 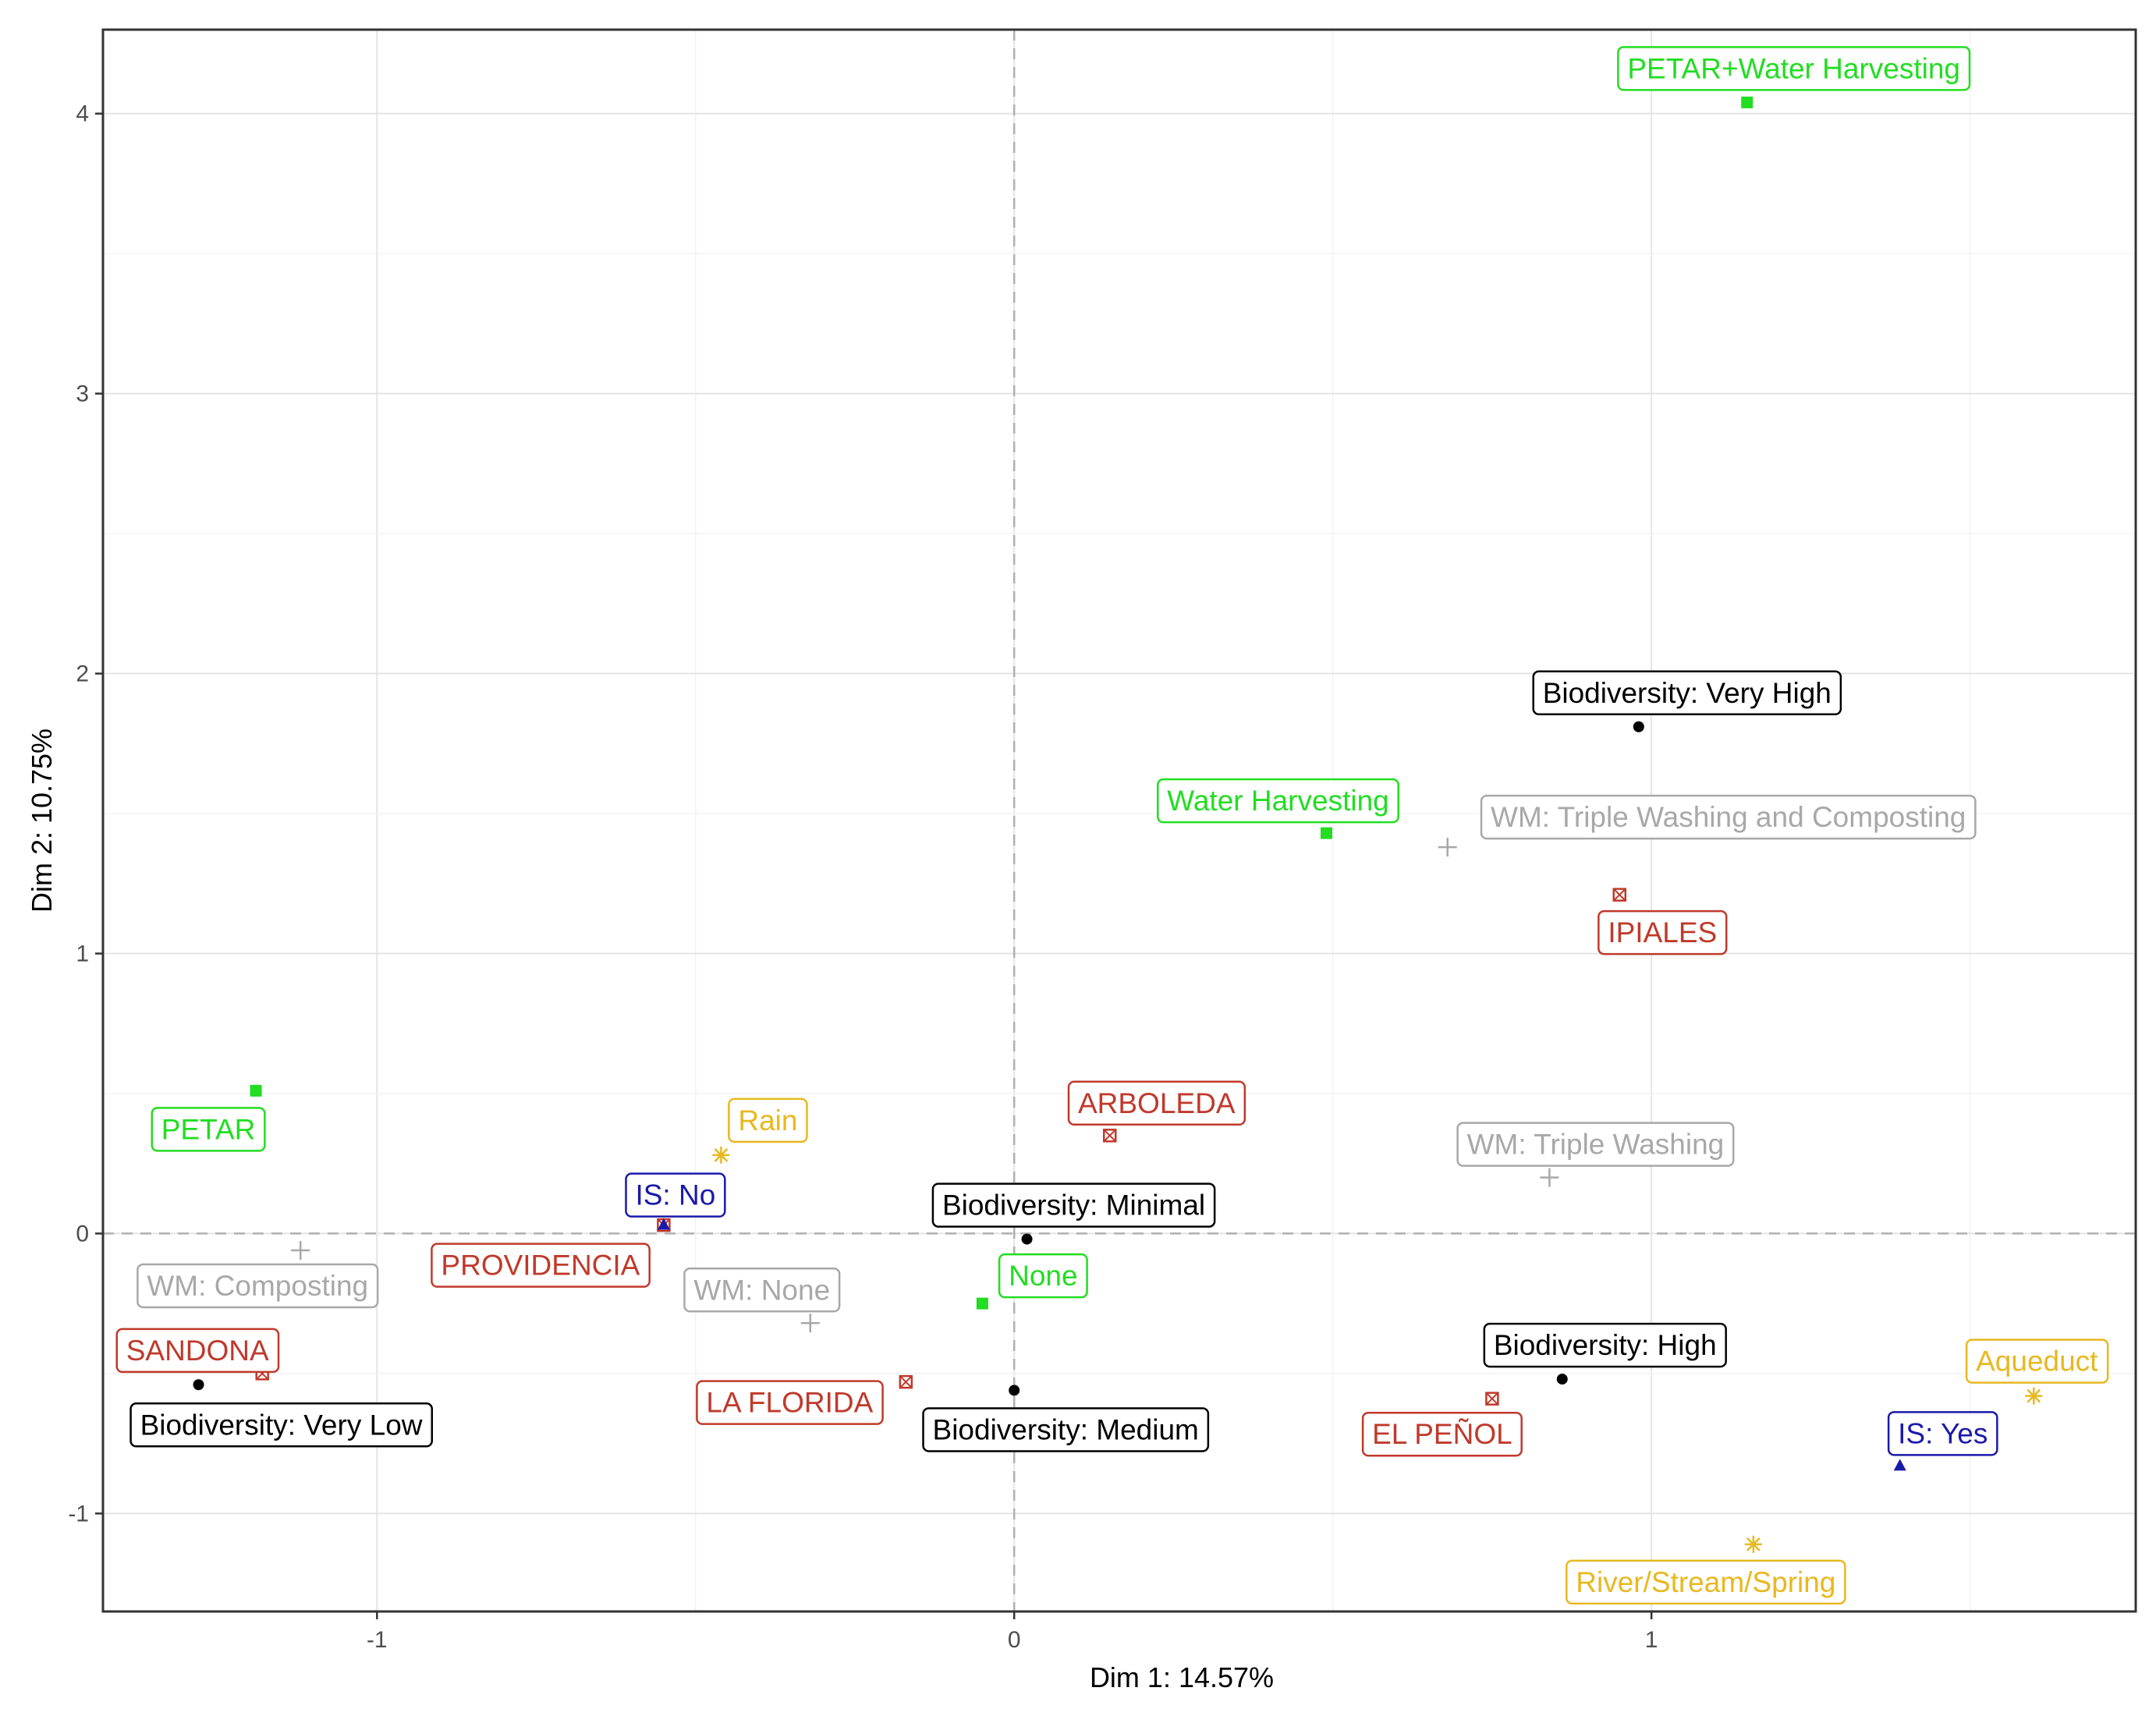 What do you see at coordinates (663, 1224) in the screenshot?
I see `point-is-no` at bounding box center [663, 1224].